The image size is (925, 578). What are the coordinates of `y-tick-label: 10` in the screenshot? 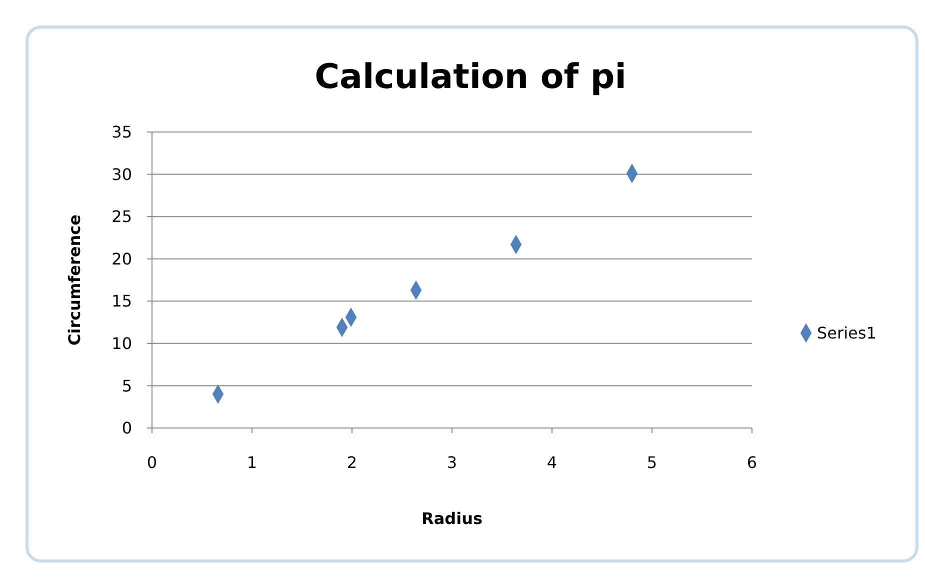 It's located at (122, 344).